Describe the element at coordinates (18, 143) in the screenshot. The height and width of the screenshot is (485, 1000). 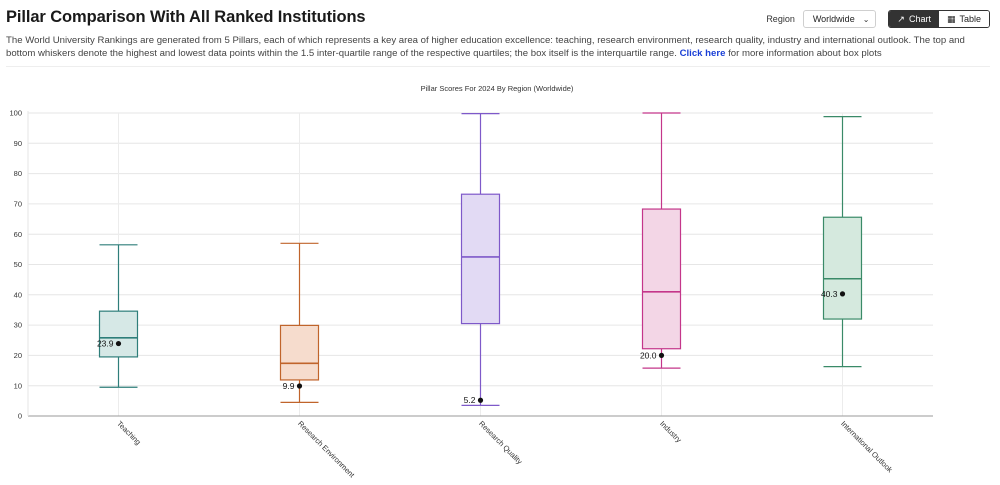
I see `y-tick-label: 90` at that location.